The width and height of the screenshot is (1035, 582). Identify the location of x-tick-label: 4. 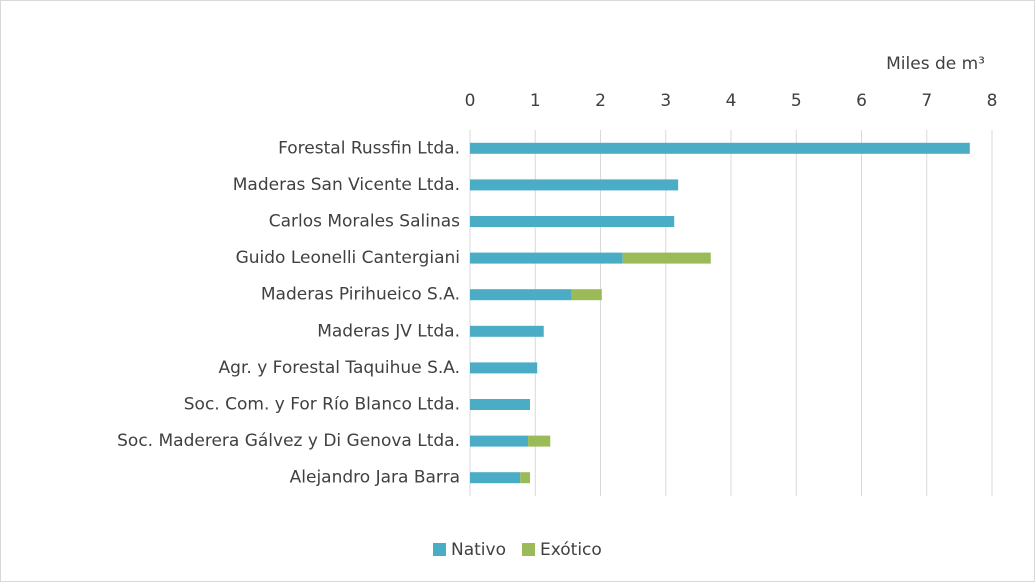
(731, 101).